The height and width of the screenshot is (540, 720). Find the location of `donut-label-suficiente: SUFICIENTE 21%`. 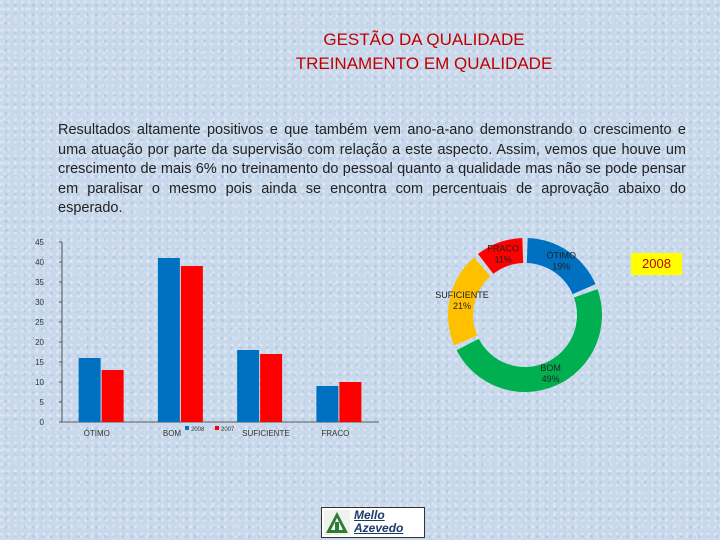

donut-label-suficiente: SUFICIENTE 21% is located at coordinates (462, 300).